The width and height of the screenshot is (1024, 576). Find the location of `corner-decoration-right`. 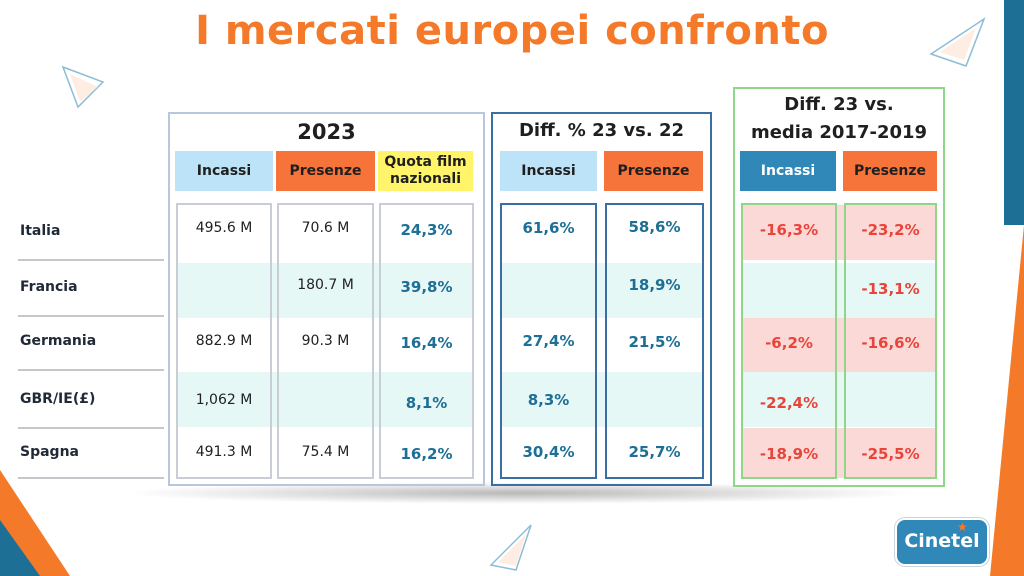

corner-decoration-right is located at coordinates (1007, 288).